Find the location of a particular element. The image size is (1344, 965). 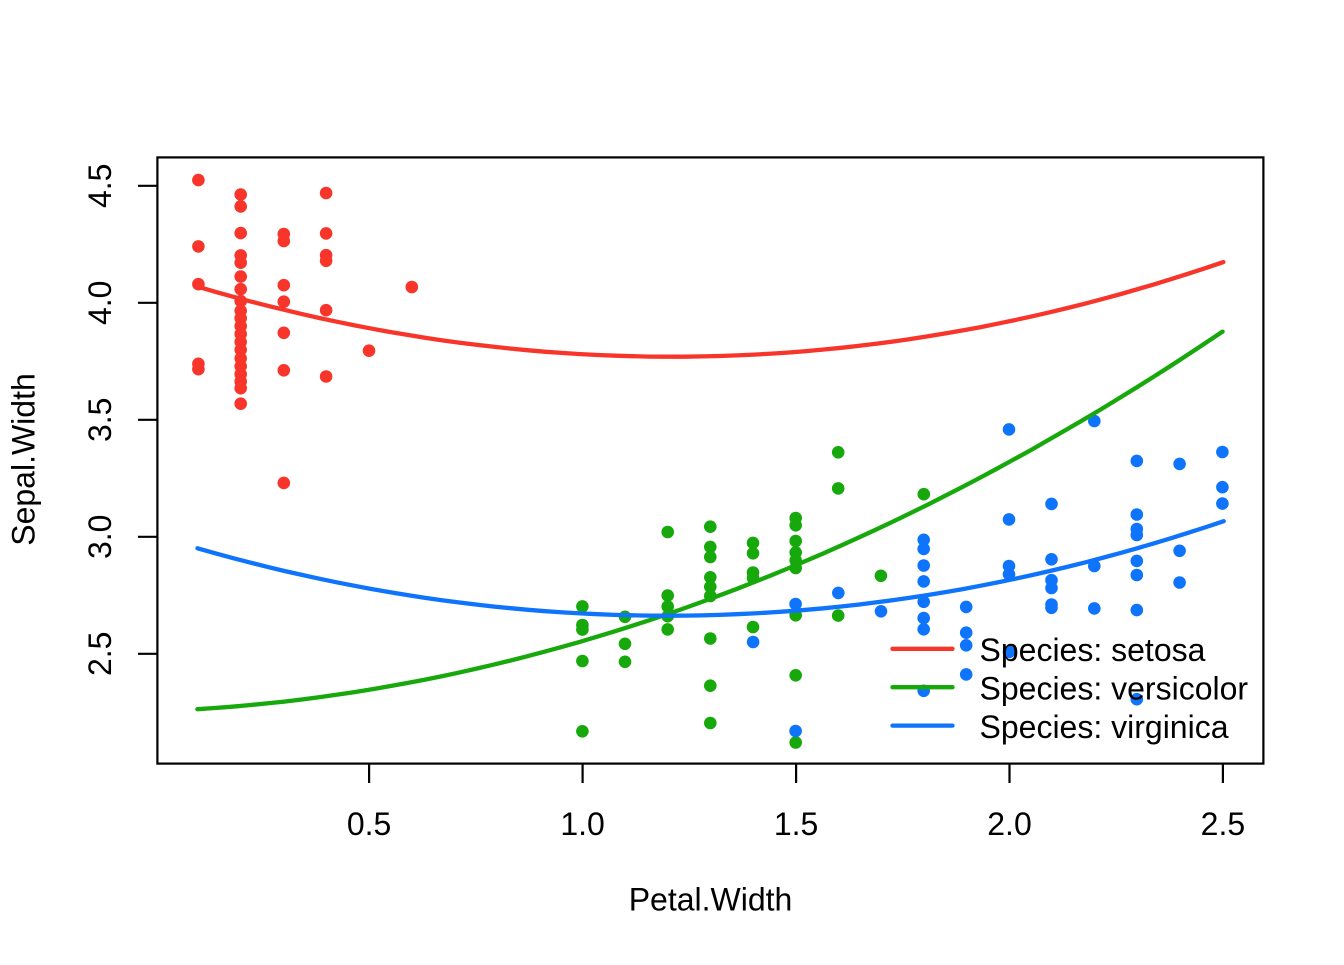

svg-text: 4.5 is located at coordinates (100, 186).